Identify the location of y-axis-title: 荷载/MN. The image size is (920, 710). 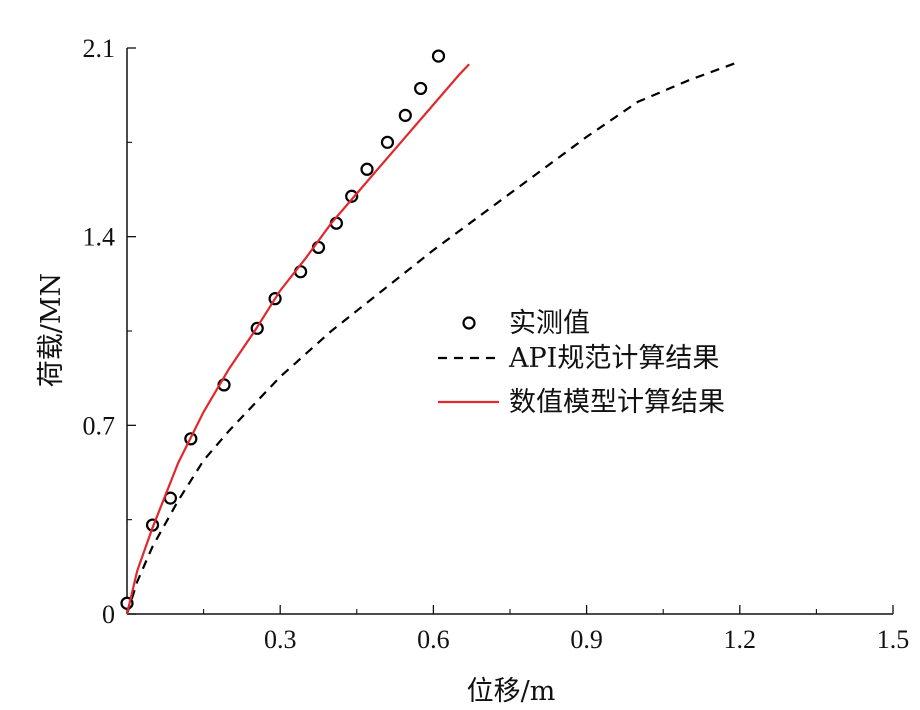
(51, 330).